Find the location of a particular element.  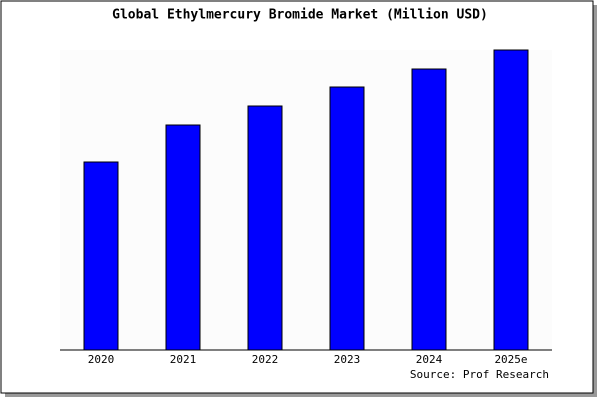

x-tick-label: 2020 is located at coordinates (101, 359).